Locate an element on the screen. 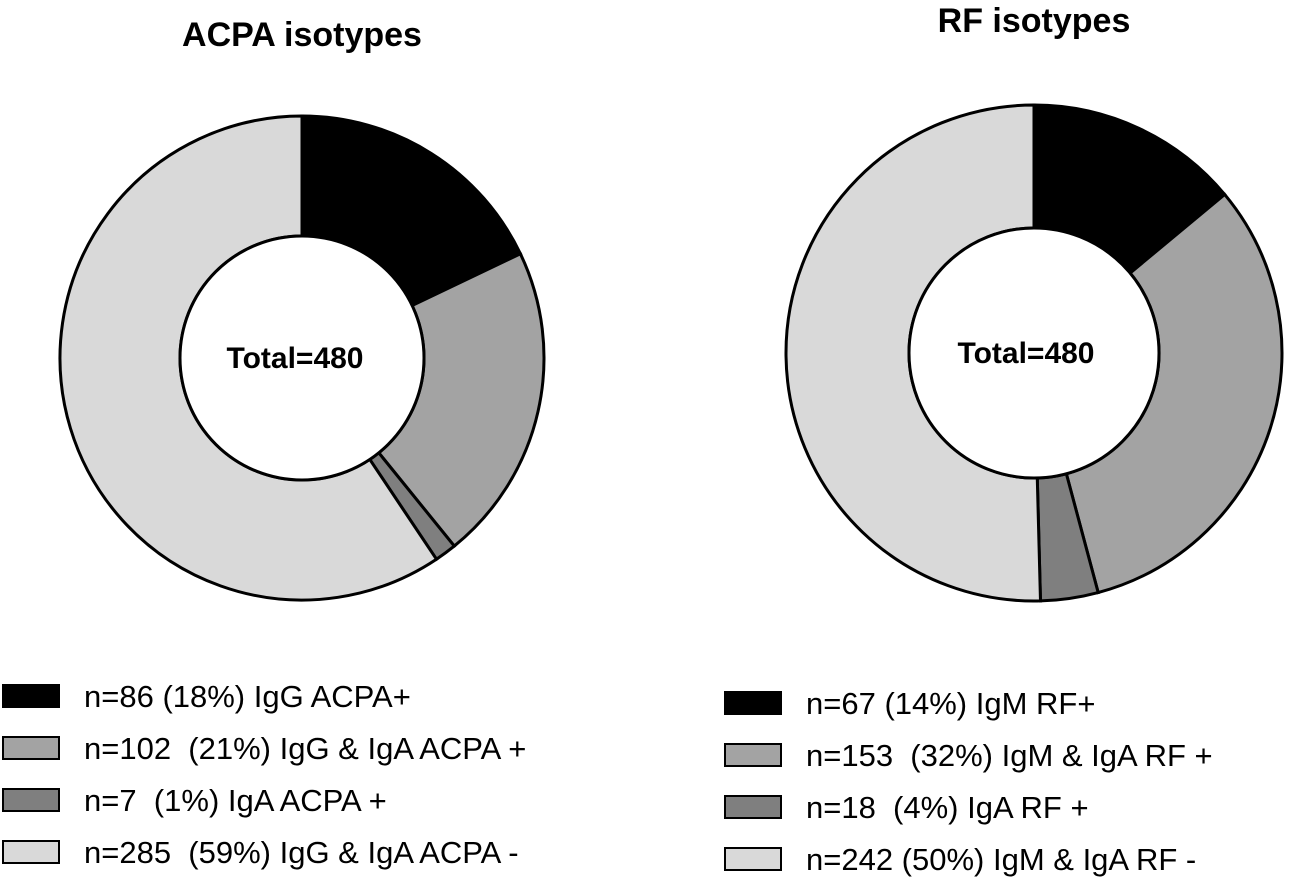 This screenshot has width=1298, height=885. chart-title: RF isotypes is located at coordinates (1034, 21).